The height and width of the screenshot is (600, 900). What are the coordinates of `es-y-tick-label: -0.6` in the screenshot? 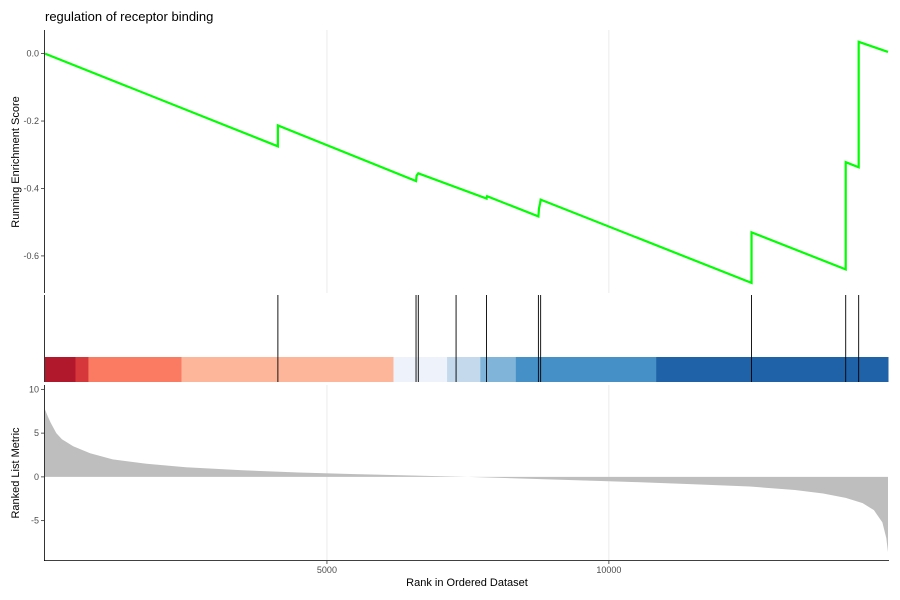 It's located at (31, 256).